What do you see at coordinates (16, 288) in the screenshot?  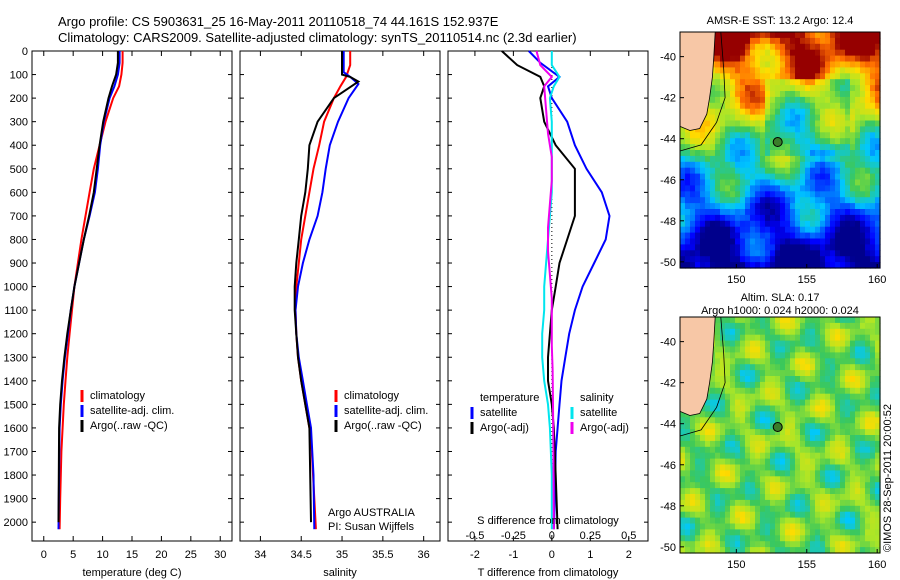 I see `depth-tick-label: 1000` at bounding box center [16, 288].